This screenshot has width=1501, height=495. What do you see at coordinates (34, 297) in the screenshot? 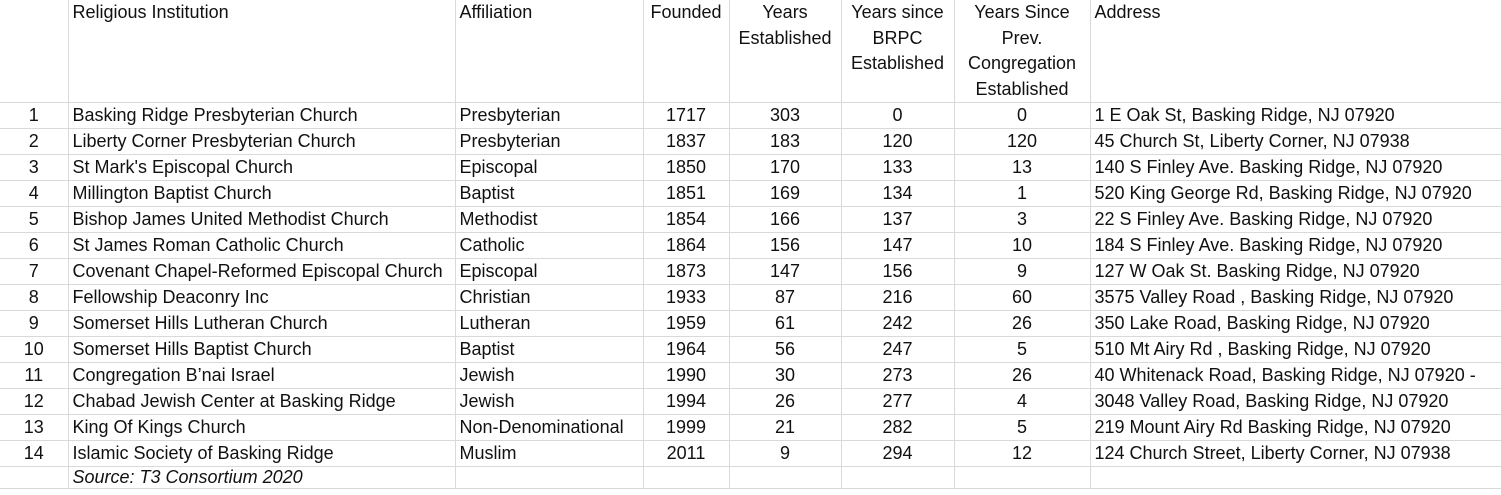
I see `row-number-cell: 8` at bounding box center [34, 297].